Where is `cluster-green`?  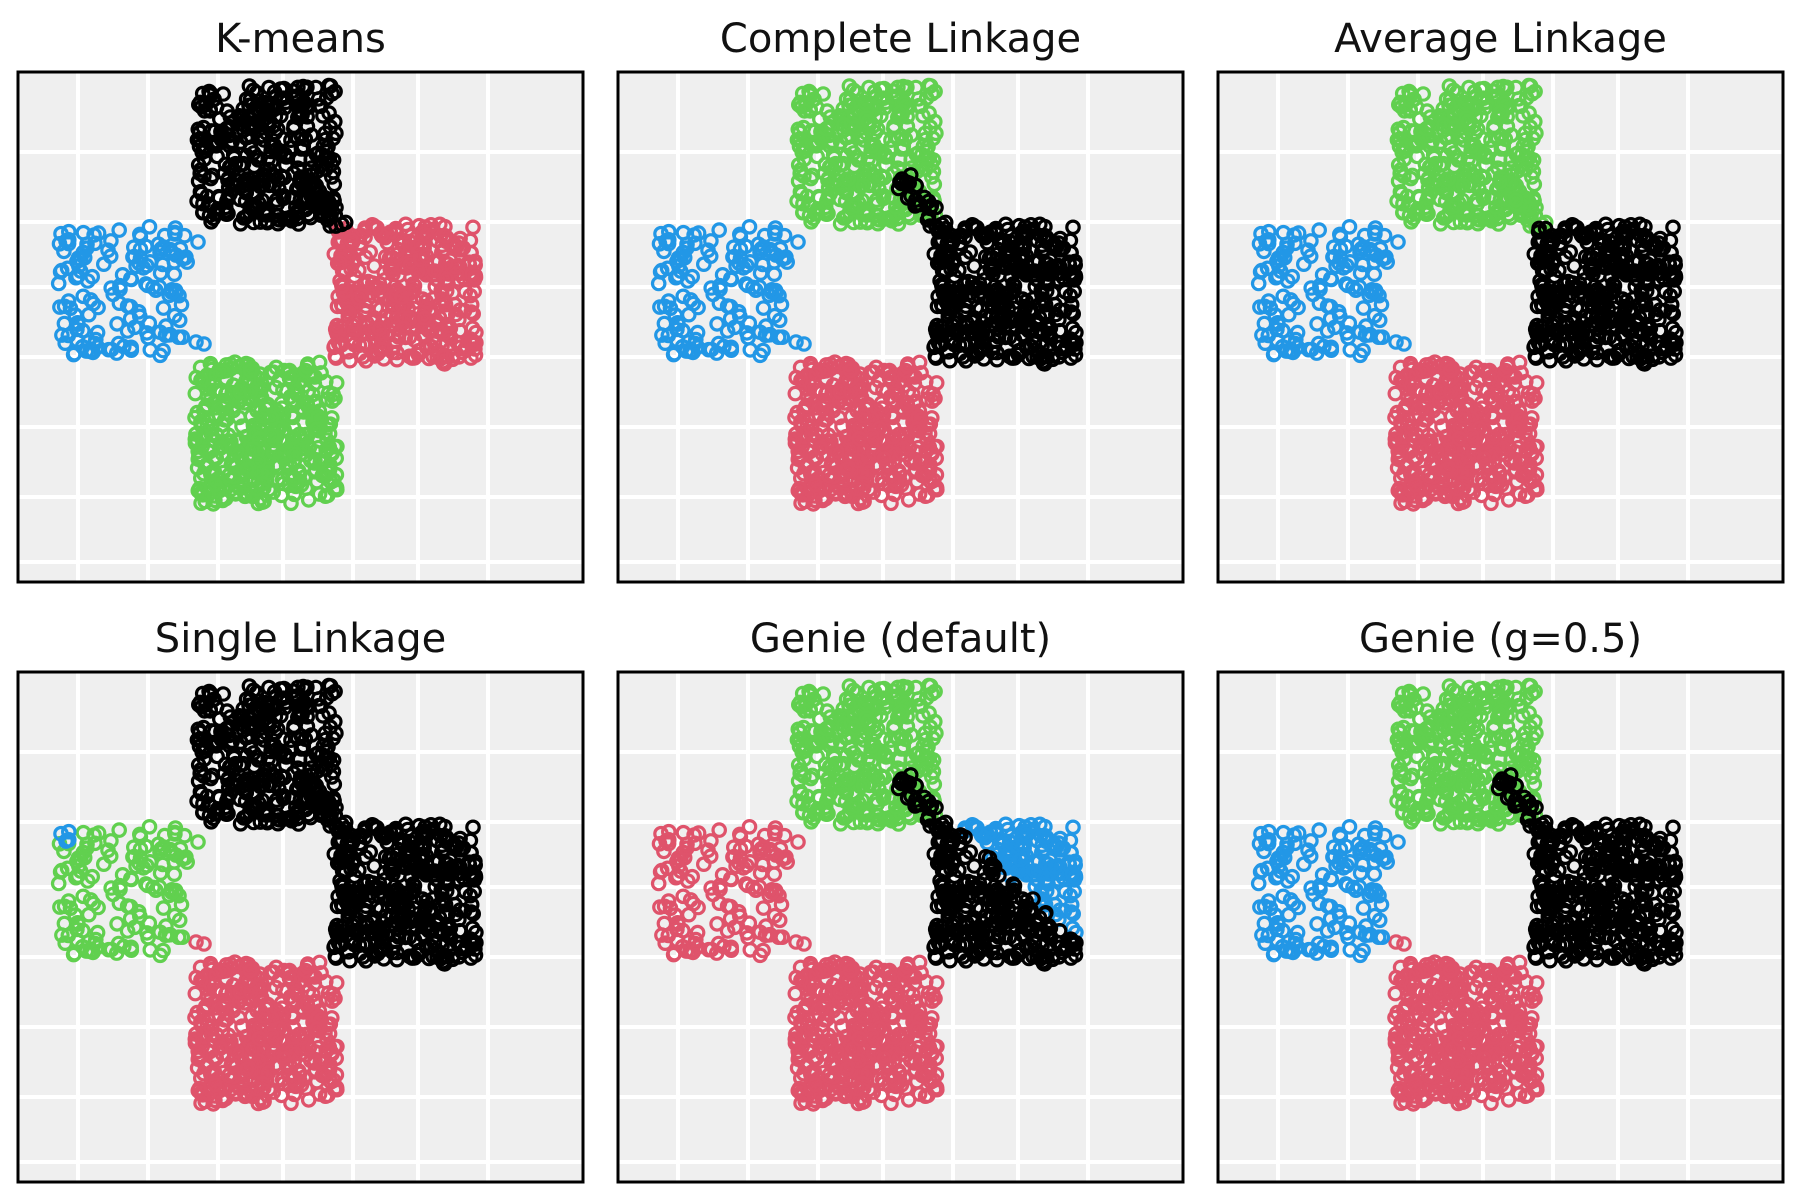
cluster-green is located at coordinates (266, 433).